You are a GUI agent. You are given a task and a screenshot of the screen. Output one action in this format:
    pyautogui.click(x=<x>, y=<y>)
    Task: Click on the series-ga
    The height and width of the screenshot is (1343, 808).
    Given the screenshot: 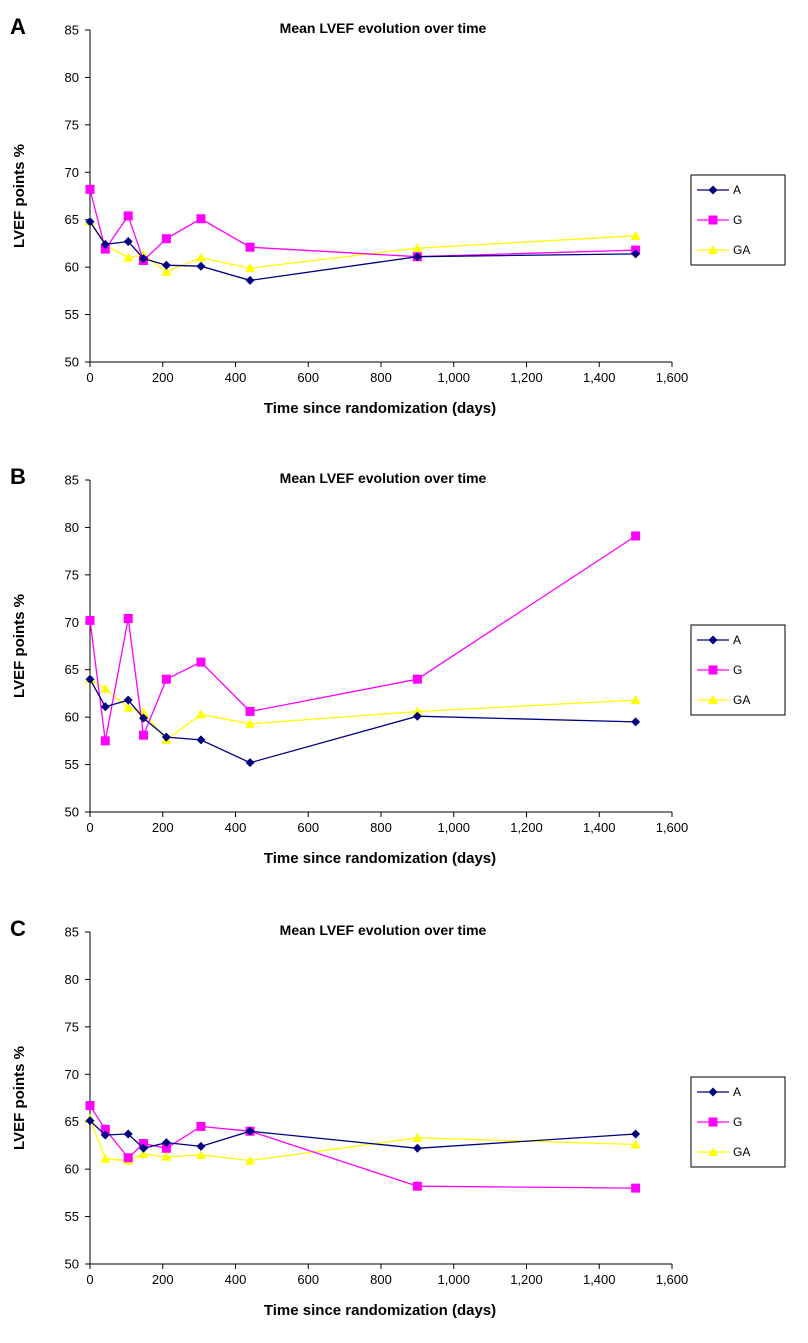 What is the action you would take?
    pyautogui.click(x=363, y=709)
    